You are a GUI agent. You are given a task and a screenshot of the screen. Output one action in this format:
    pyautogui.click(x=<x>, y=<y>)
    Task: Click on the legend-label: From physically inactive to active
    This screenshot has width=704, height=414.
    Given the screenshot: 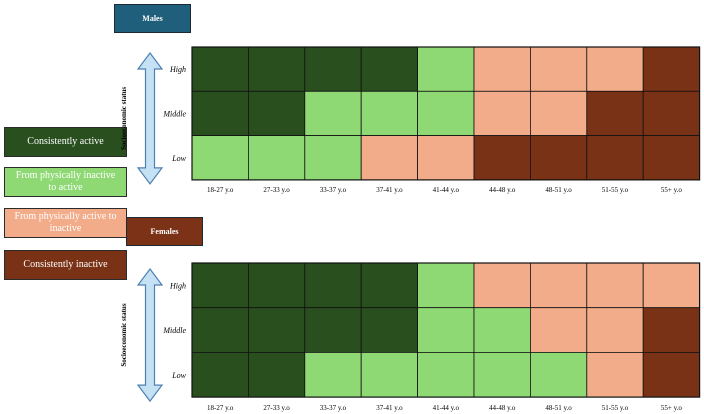 What is the action you would take?
    pyautogui.click(x=65, y=181)
    